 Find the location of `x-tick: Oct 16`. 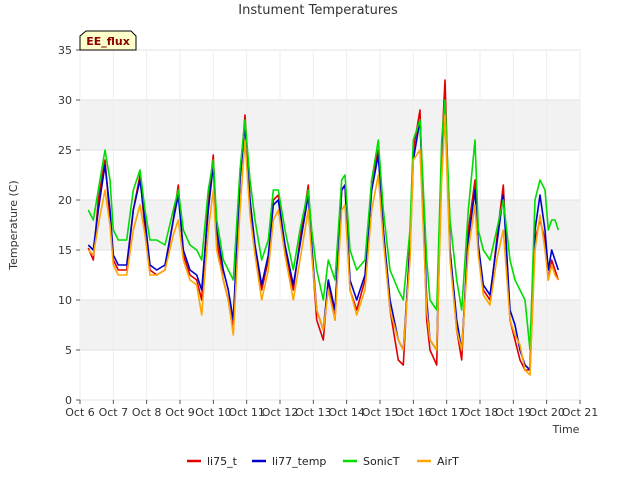

x-tick: Oct 16 is located at coordinates (413, 409).